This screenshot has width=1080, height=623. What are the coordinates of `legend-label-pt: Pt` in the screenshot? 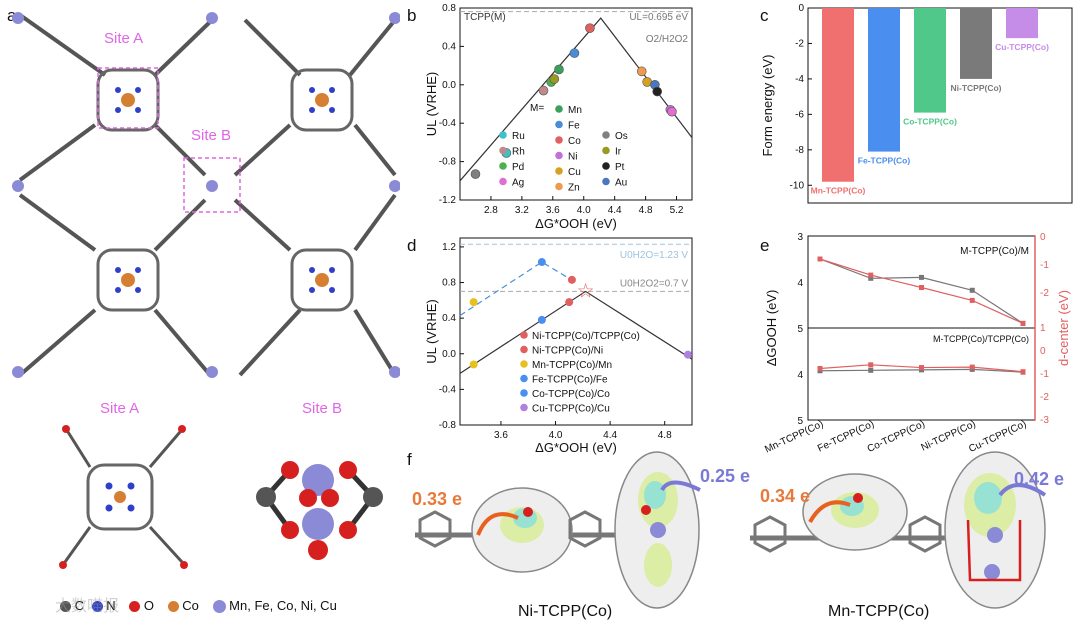 It's located at (620, 167).